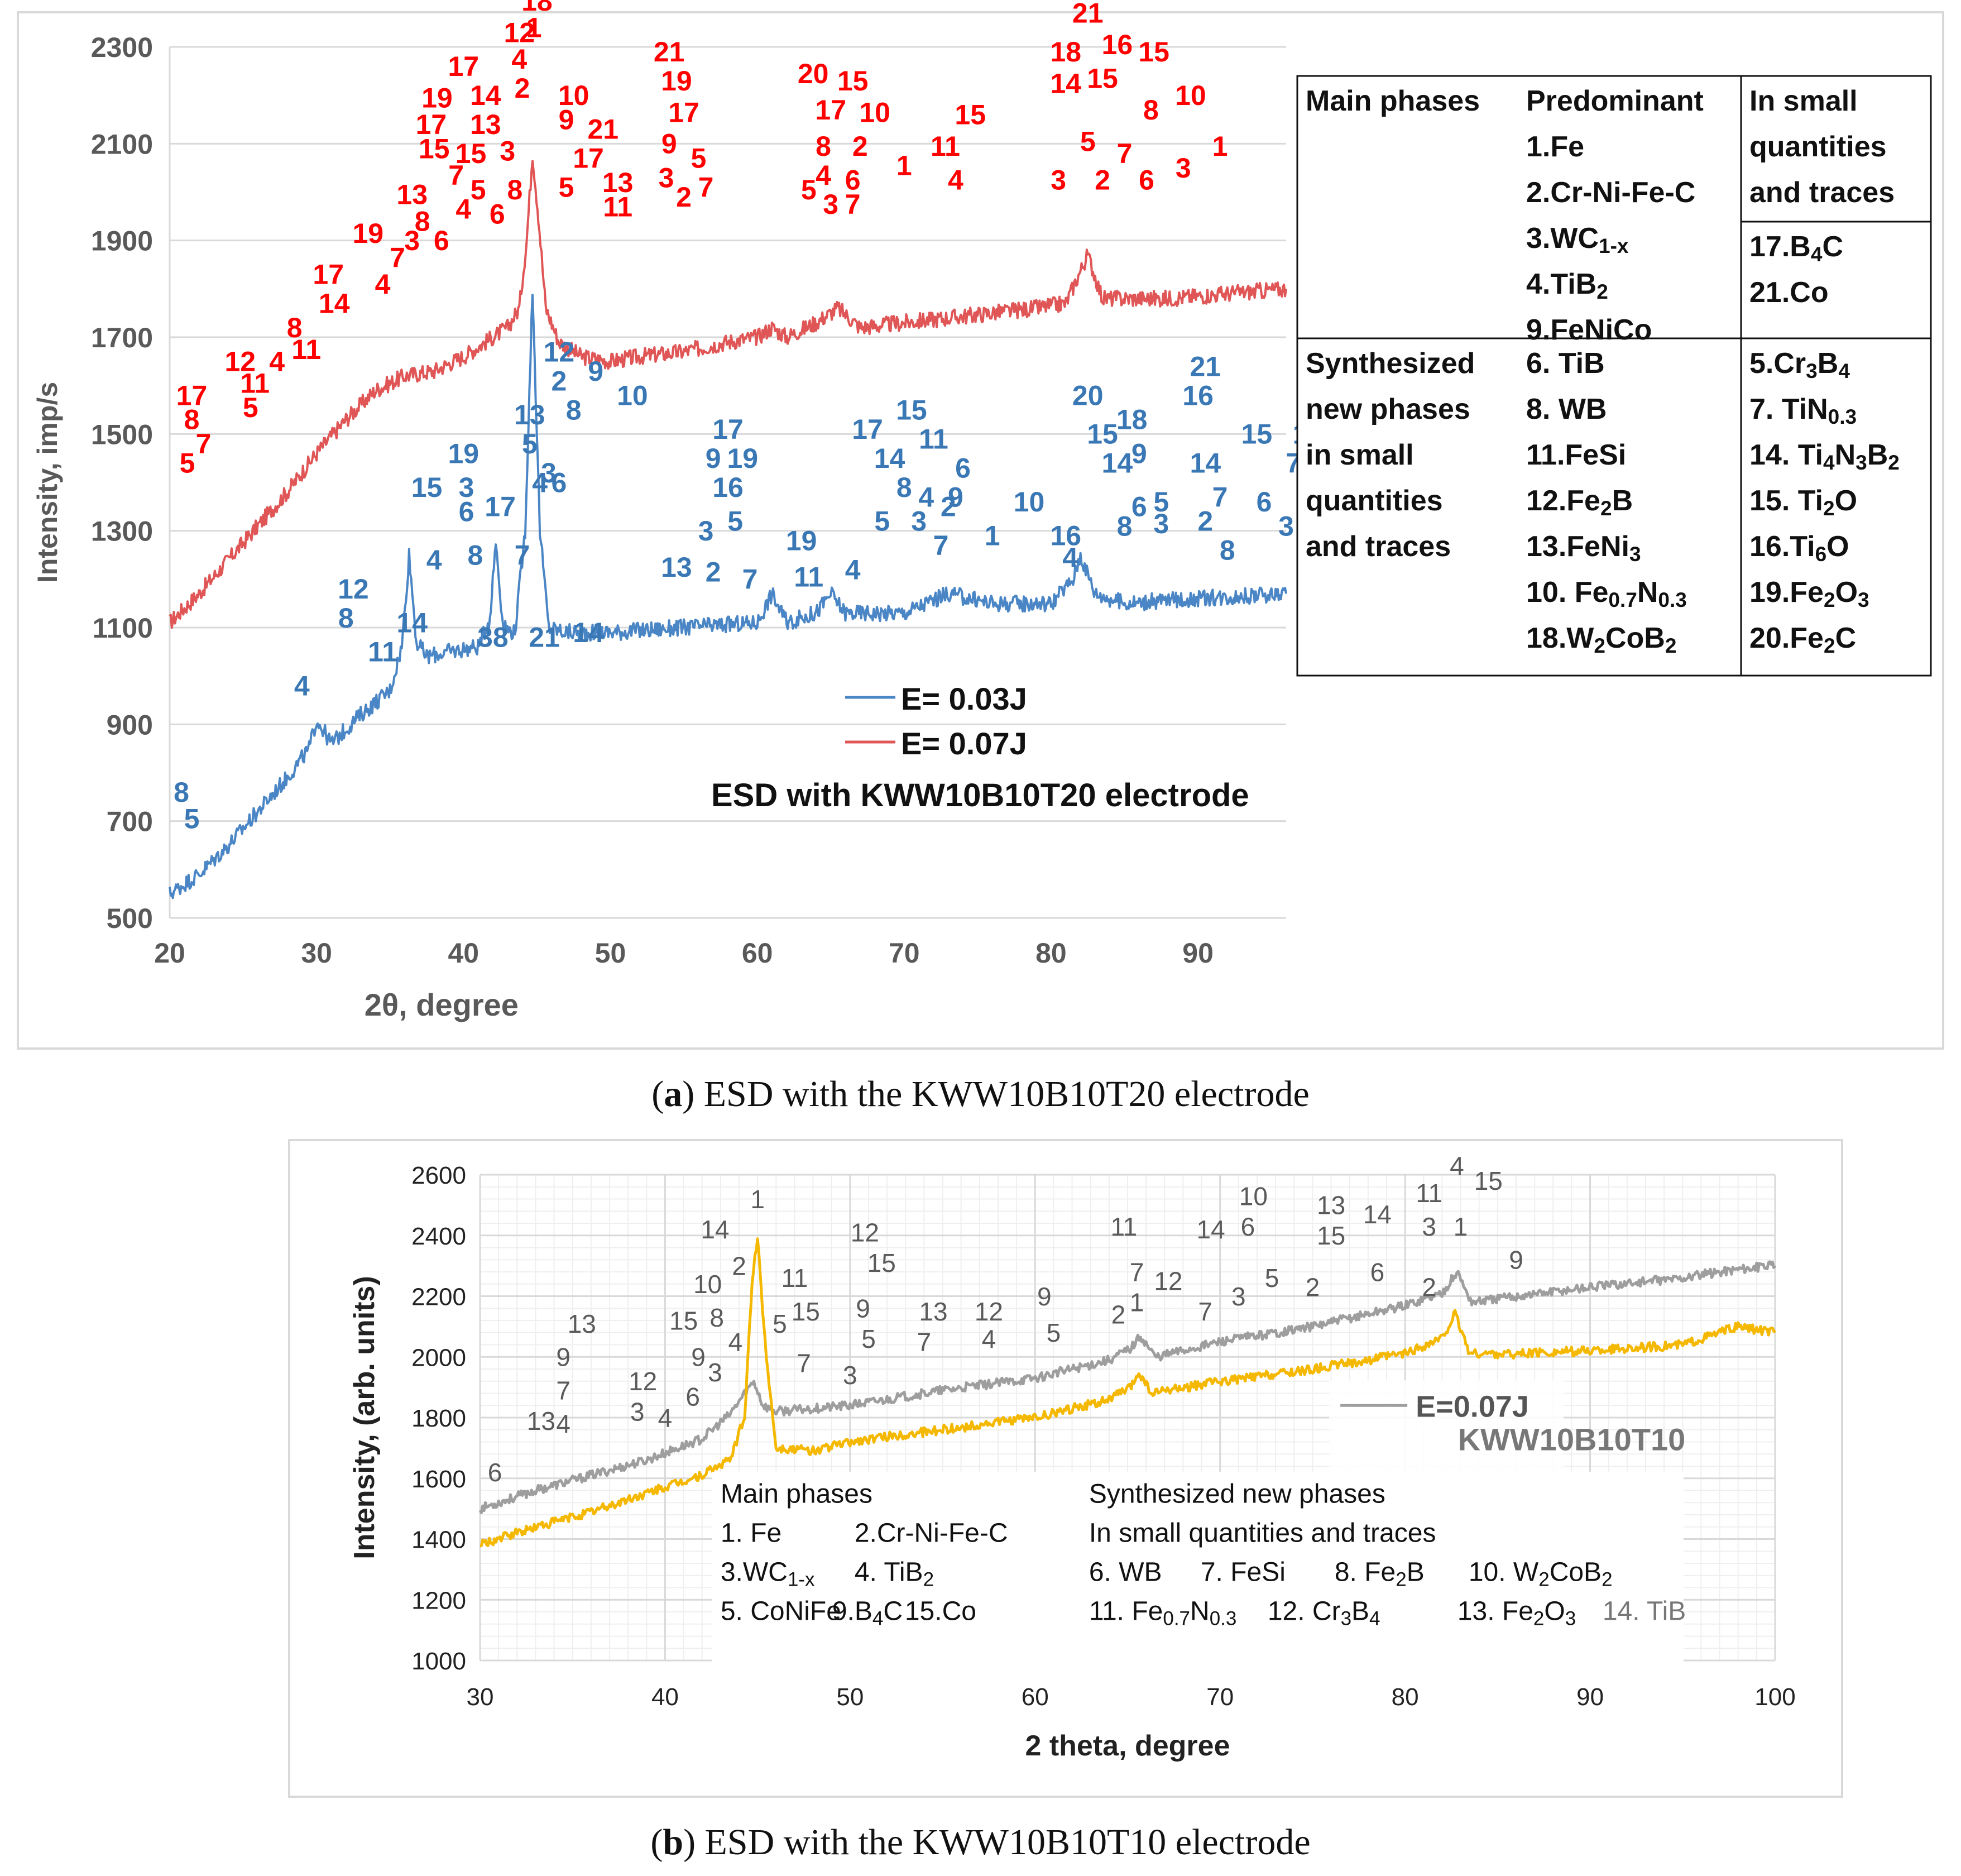  What do you see at coordinates (1390, 363) in the screenshot?
I see `phase-table-row-label: Synthesized` at bounding box center [1390, 363].